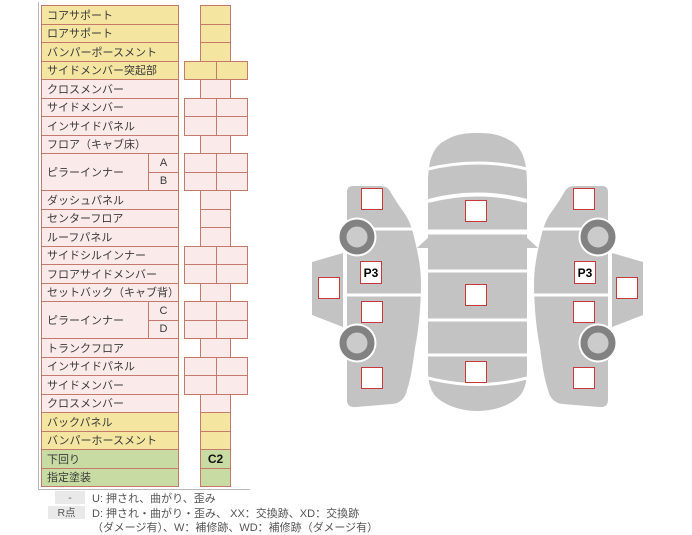 The height and width of the screenshot is (535, 692). What do you see at coordinates (70, 497) in the screenshot?
I see `legend-key-dash: -` at bounding box center [70, 497].